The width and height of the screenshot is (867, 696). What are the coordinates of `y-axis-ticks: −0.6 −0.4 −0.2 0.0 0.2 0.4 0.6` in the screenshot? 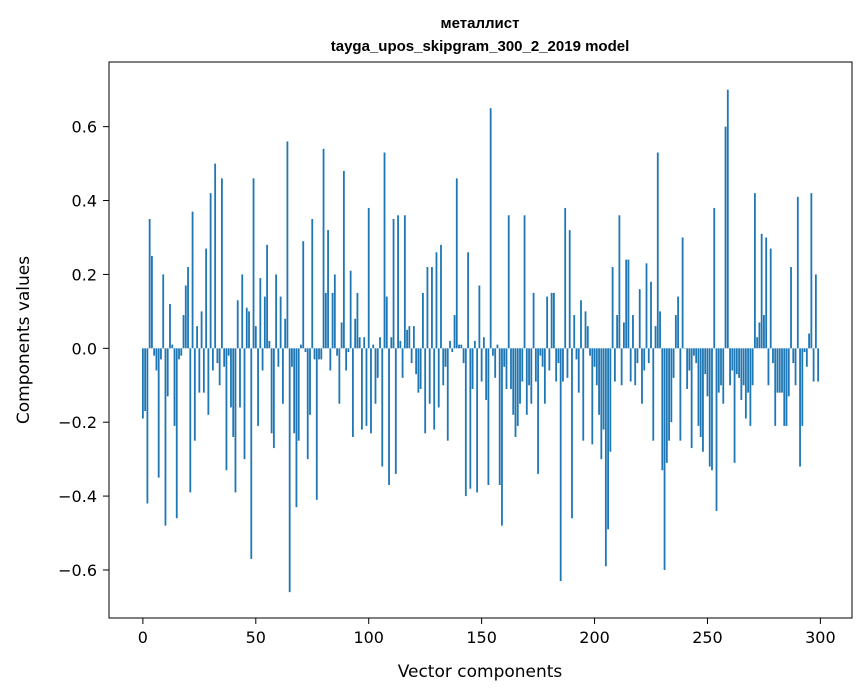 It's located at (83, 349).